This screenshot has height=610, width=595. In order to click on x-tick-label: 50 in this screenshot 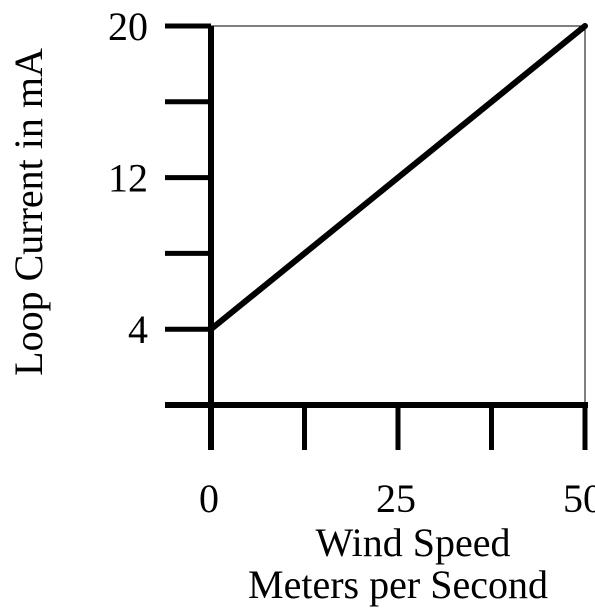, I will do `click(579, 498)`.